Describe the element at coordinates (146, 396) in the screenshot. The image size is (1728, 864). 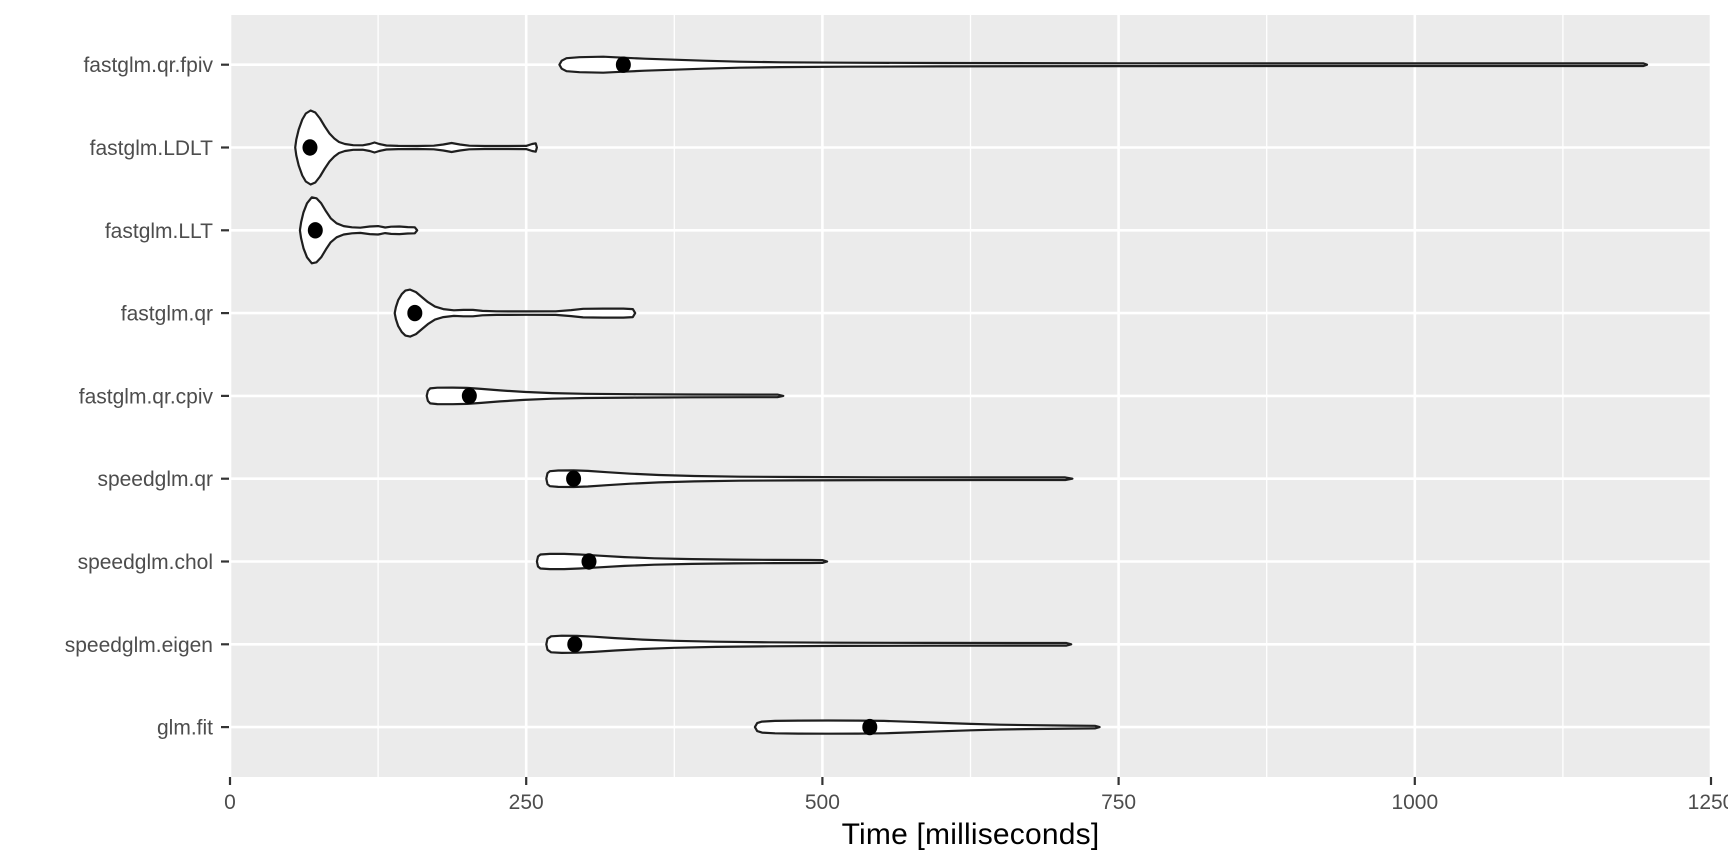
I see `y-tick-label-fastglm.qr.cpiv: fastglm.qr.cpiv` at that location.